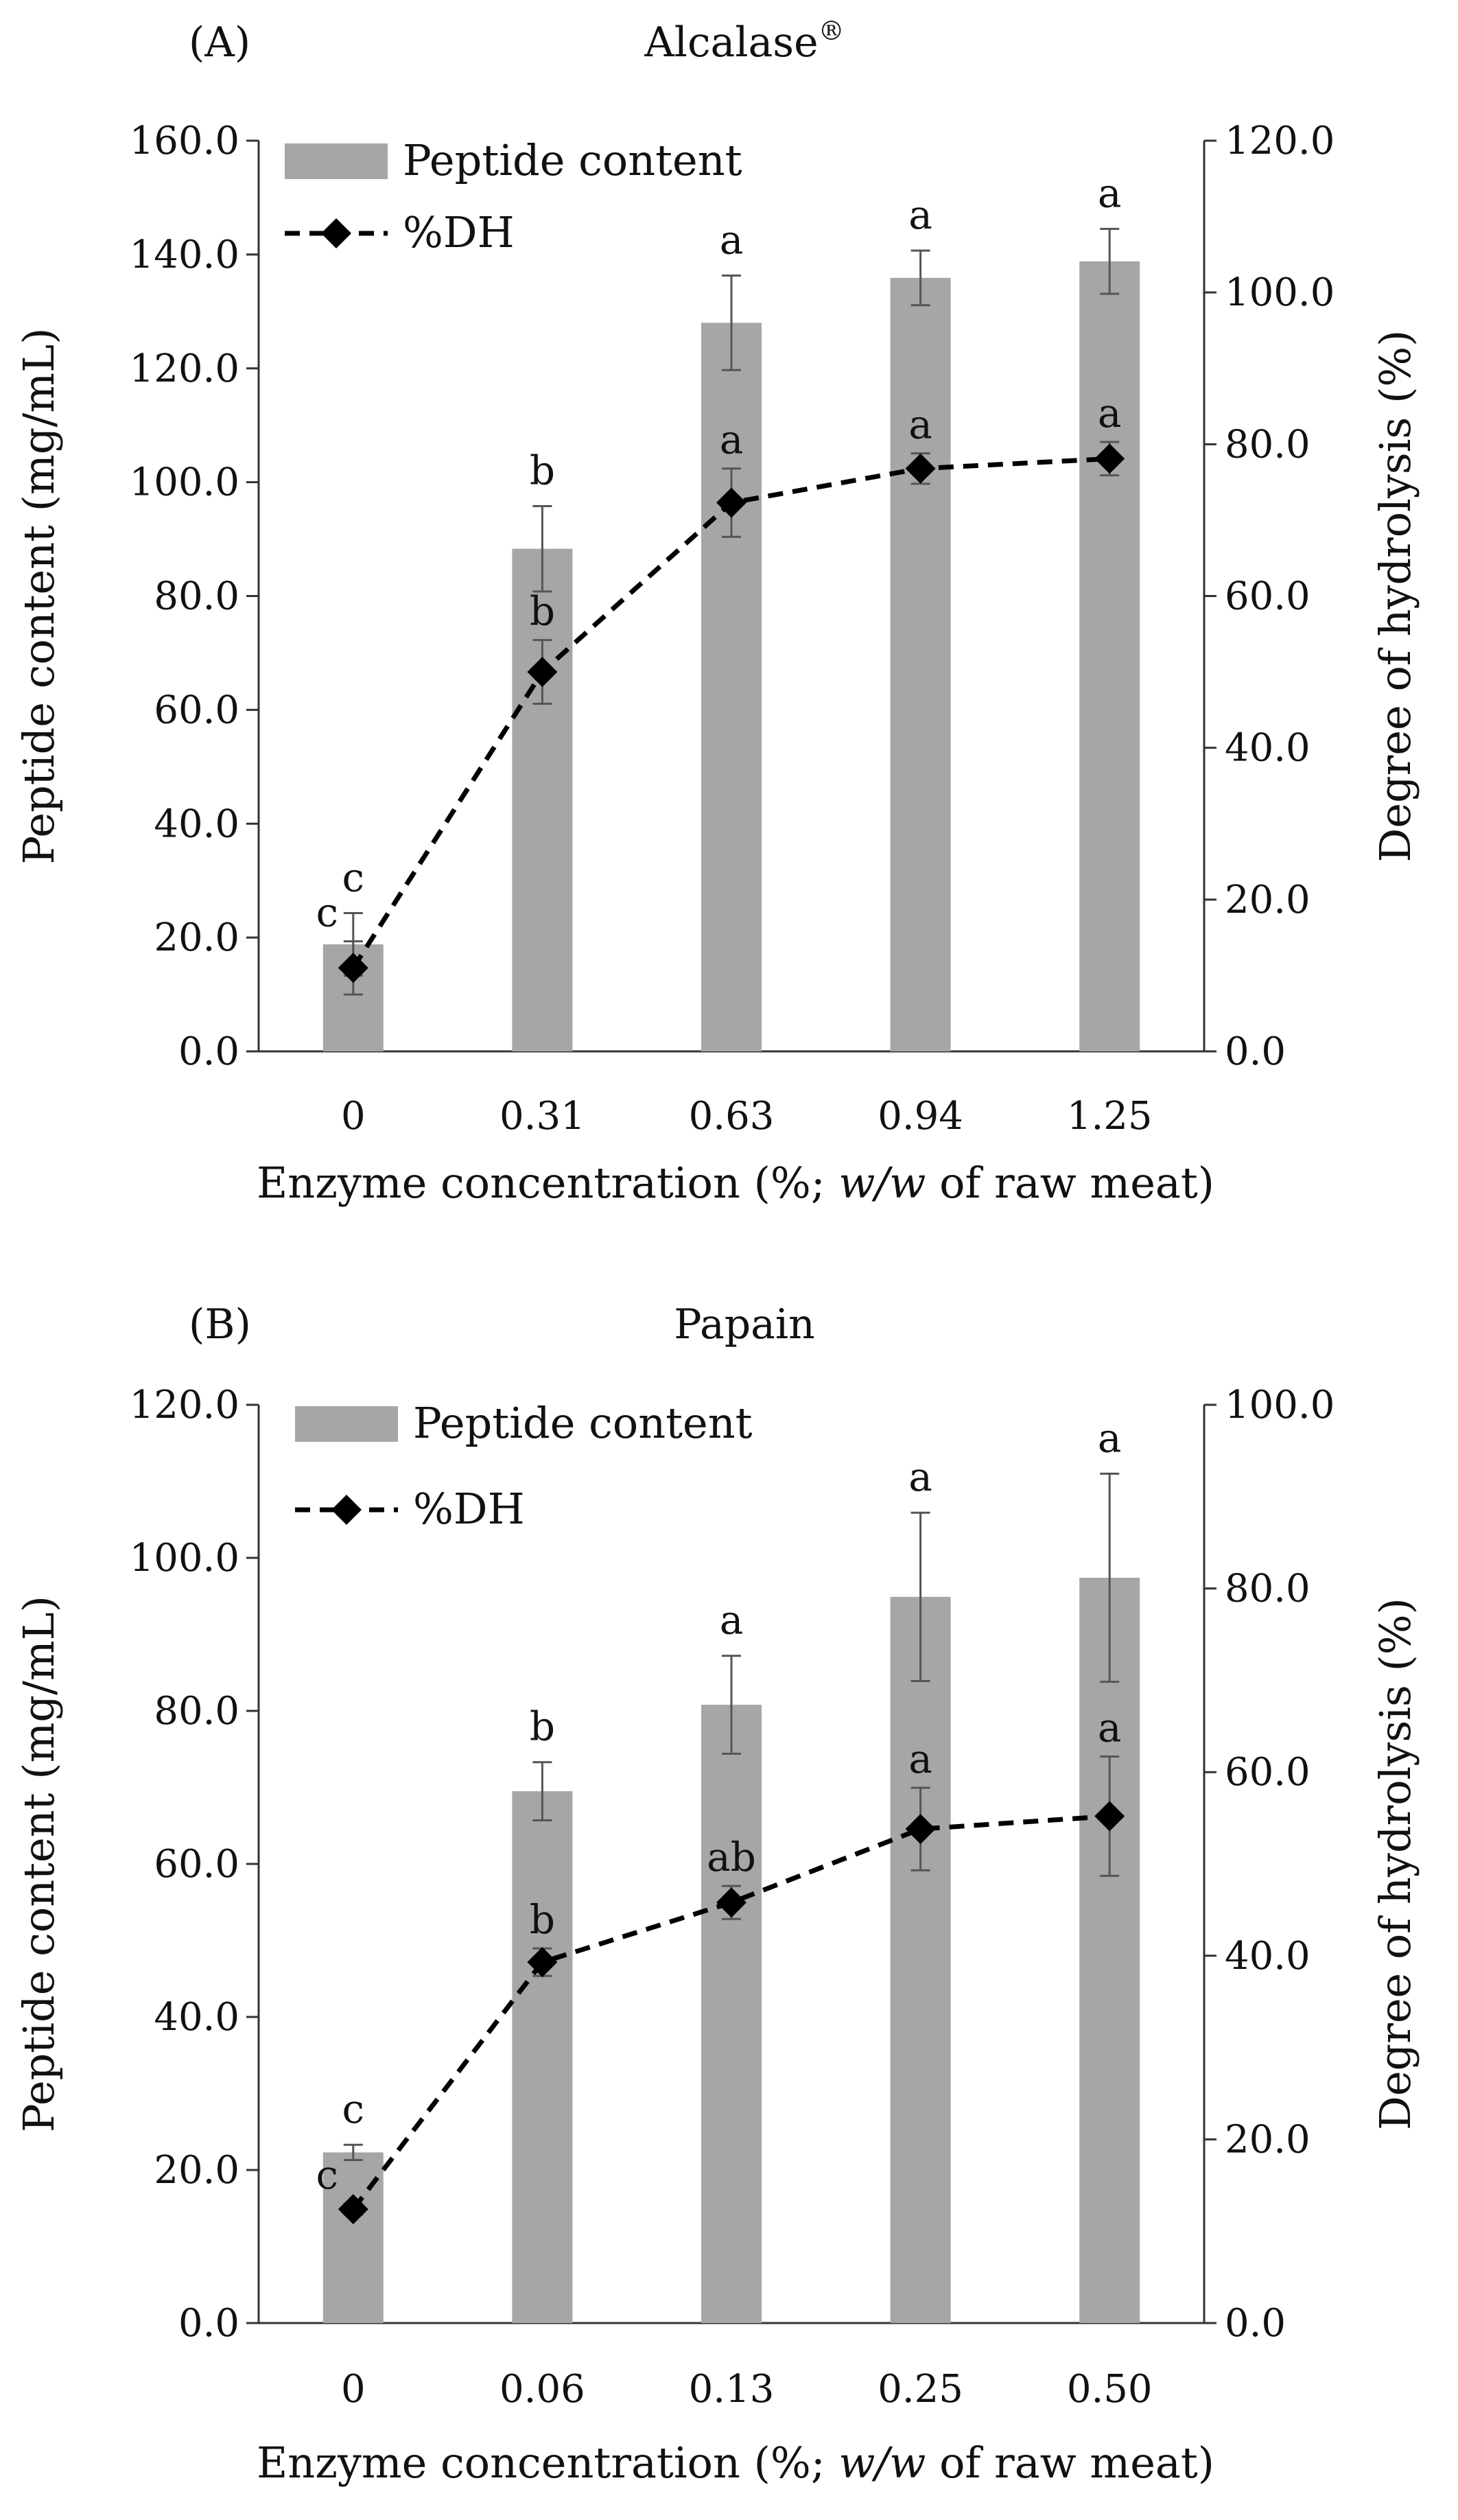  Describe the element at coordinates (583, 1423) in the screenshot. I see `legend-bar-label: Peptide content` at that location.